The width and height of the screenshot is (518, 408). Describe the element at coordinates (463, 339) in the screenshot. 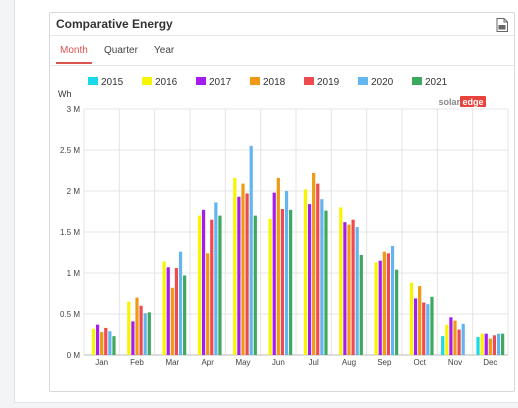

I see `bar-nov-2020` at that location.